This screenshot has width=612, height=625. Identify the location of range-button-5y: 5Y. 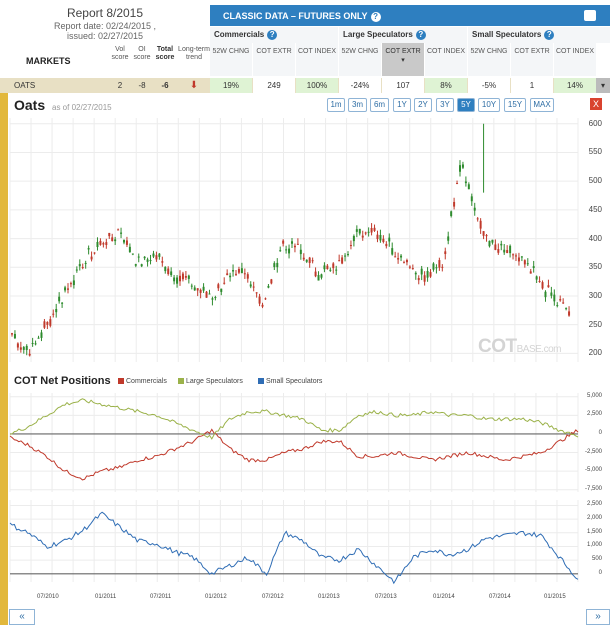
(466, 105).